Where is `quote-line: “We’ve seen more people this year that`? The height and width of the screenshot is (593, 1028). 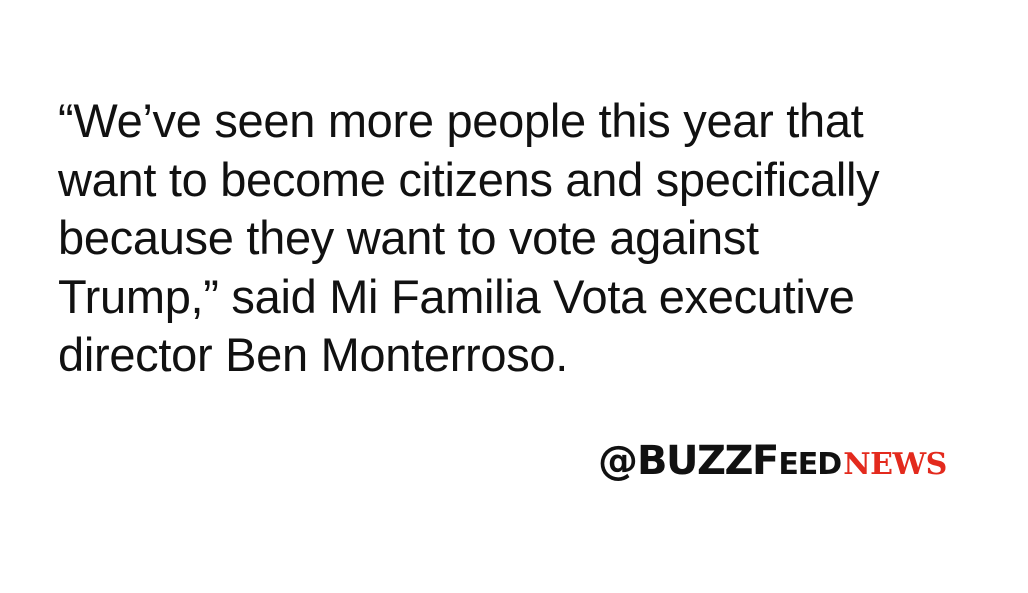 quote-line: “We’ve seen more people this year that is located at coordinates (461, 120).